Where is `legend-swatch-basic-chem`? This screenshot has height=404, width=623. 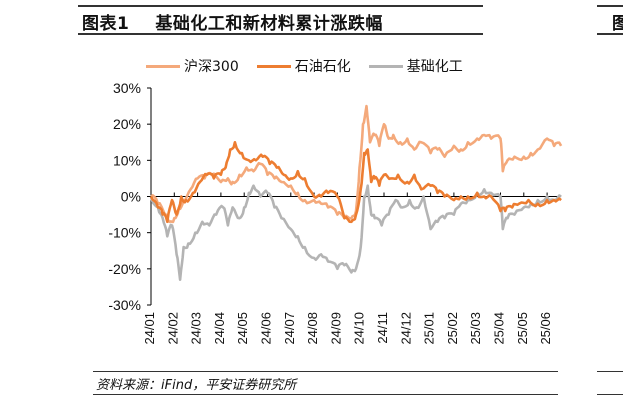 legend-swatch-basic-chem is located at coordinates (385, 66).